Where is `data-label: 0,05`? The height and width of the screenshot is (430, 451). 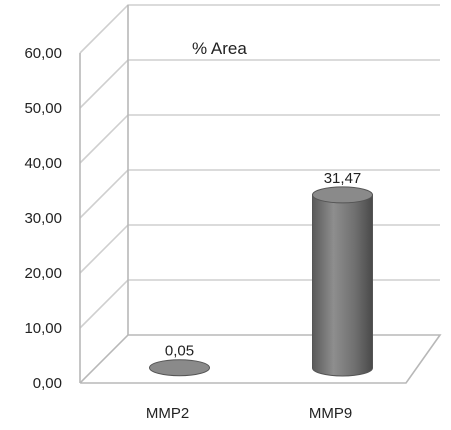
data-label: 0,05 is located at coordinates (179, 351).